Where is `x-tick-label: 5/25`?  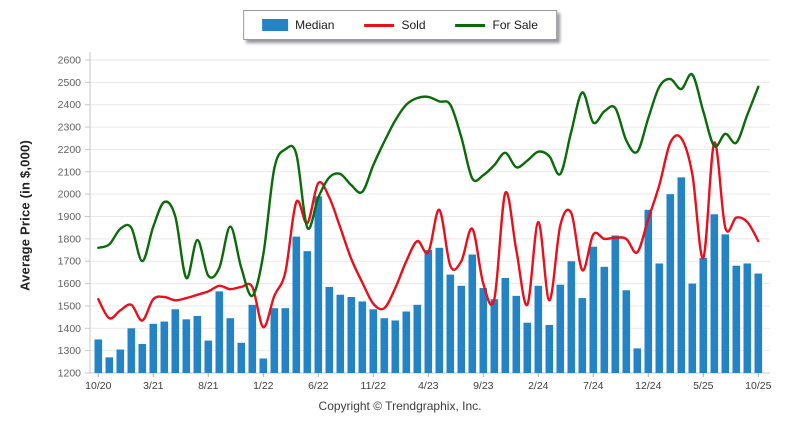
x-tick-label: 5/25 is located at coordinates (703, 386).